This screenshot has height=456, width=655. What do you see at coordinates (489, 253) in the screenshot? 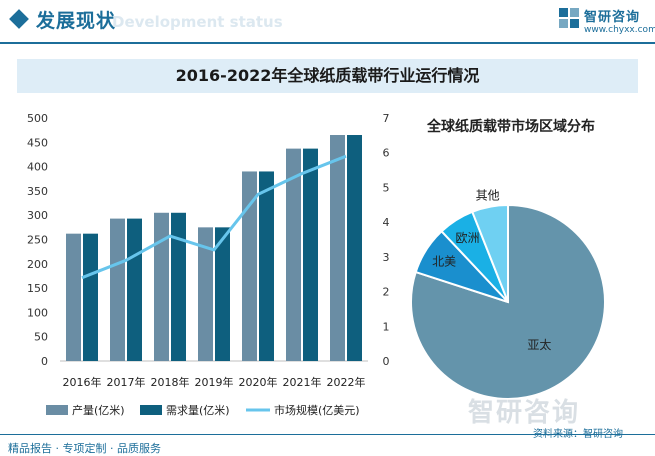
I see `pie-slice` at bounding box center [489, 253].